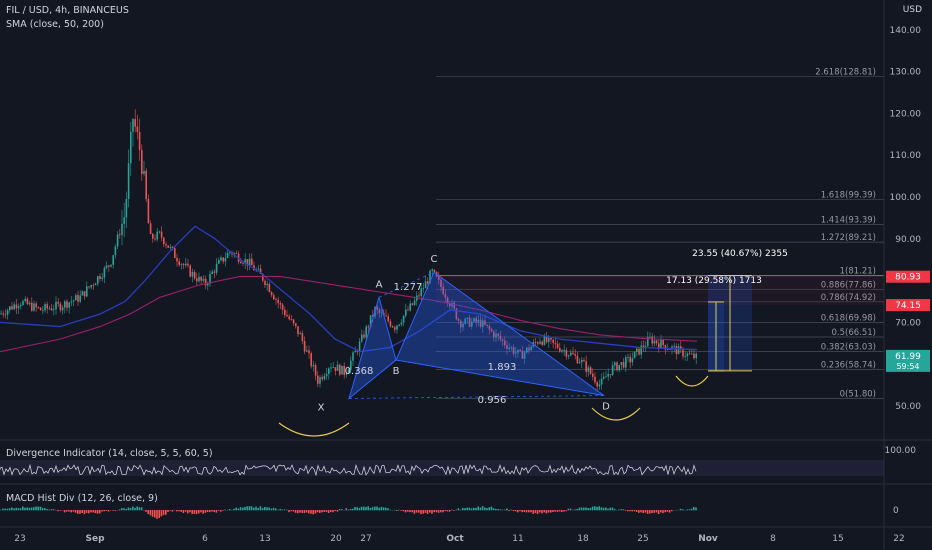  Describe the element at coordinates (82, 498) in the screenshot. I see `macd-indicator-title: MACD Hist Div (12, 26, close, 9)` at that location.